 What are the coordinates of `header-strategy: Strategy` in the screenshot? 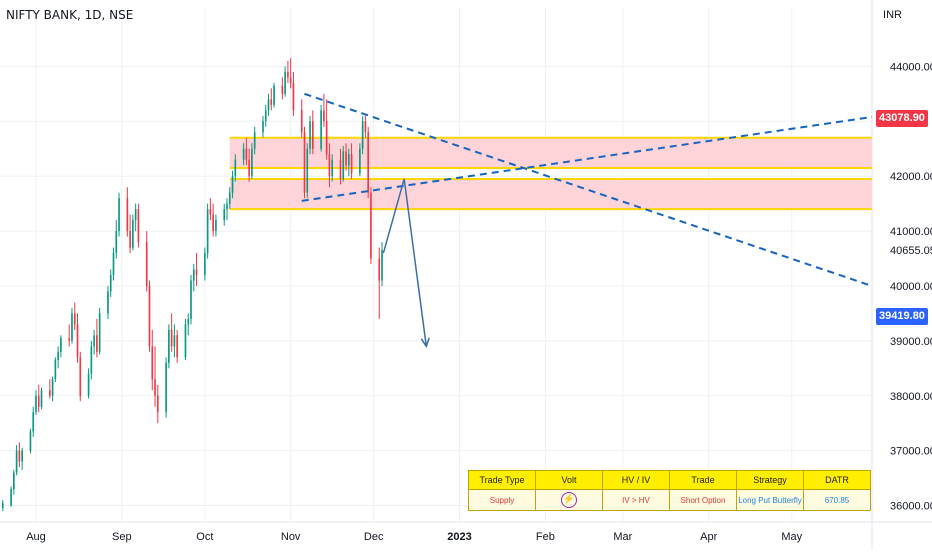 It's located at (770, 480).